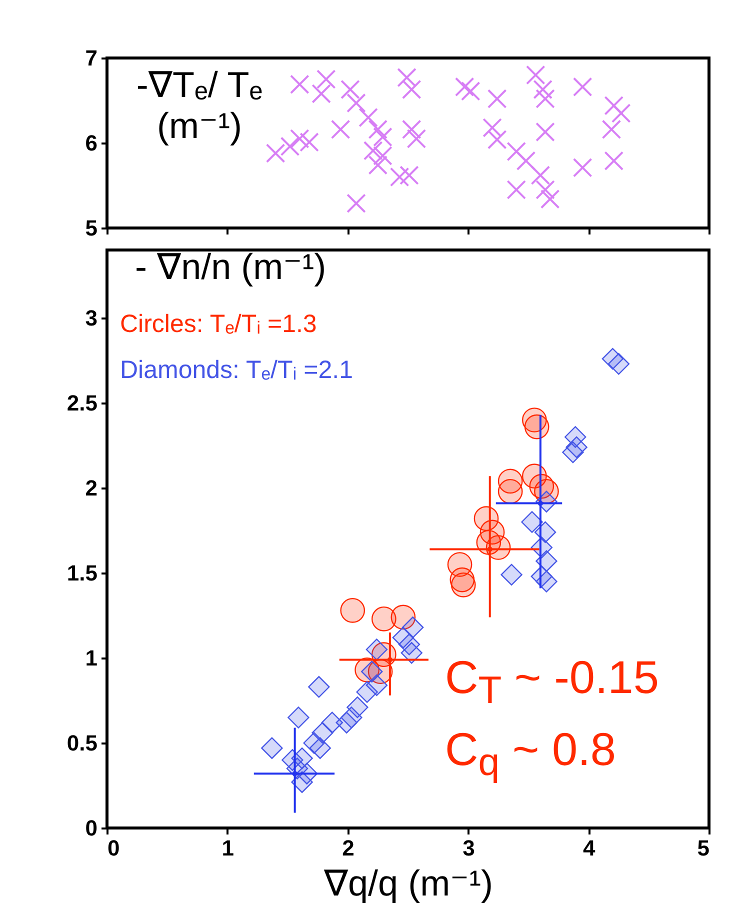  Describe the element at coordinates (91, 828) in the screenshot. I see `y-tick-label: 0` at that location.